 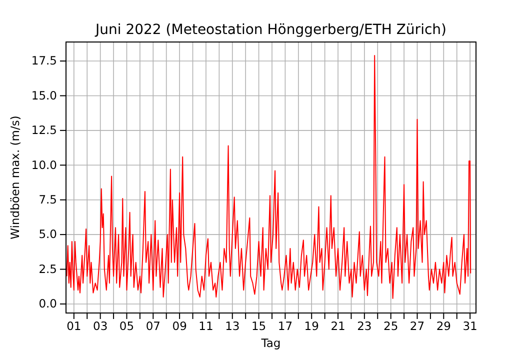 What do you see at coordinates (44, 61) in the screenshot?
I see `y-tick-label: 17.5` at bounding box center [44, 61].